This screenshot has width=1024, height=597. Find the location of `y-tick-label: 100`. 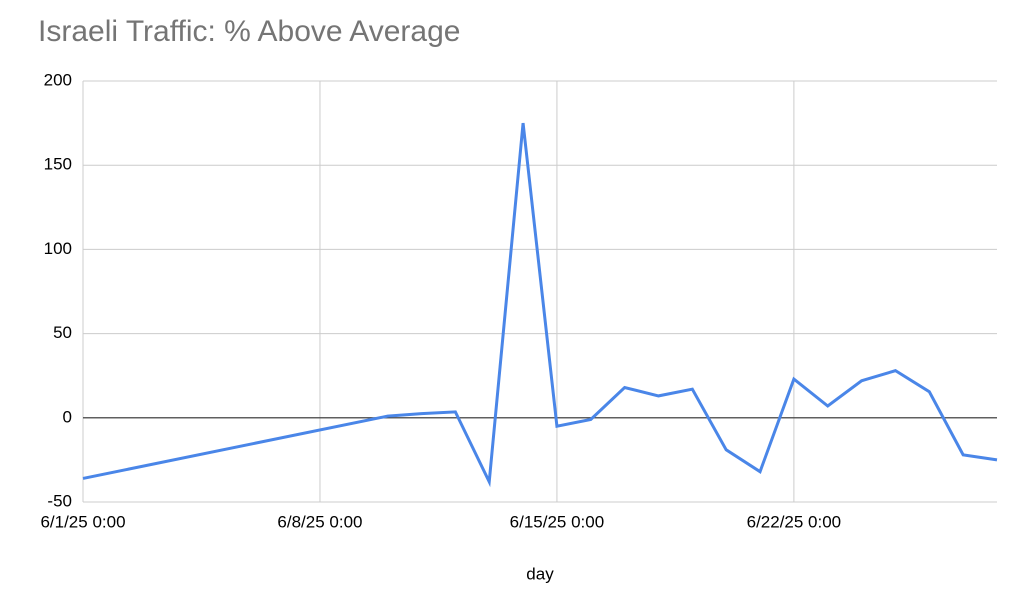

y-tick-label: 100 is located at coordinates (58, 248).